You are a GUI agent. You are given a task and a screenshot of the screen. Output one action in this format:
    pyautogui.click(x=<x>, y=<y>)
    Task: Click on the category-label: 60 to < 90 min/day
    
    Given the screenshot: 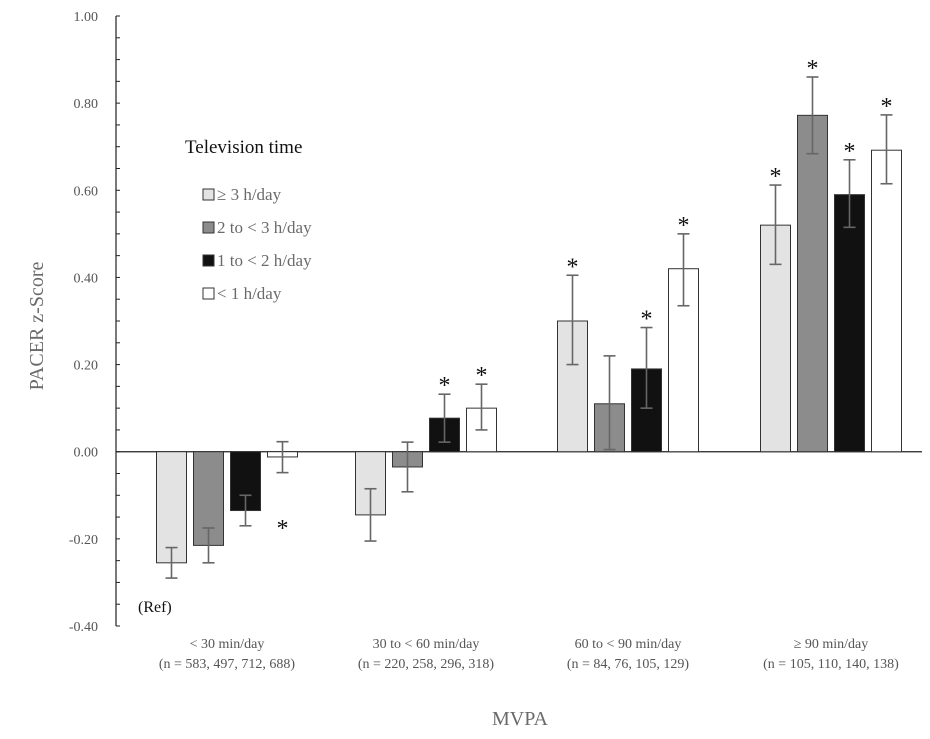 What is the action you would take?
    pyautogui.click(x=628, y=644)
    